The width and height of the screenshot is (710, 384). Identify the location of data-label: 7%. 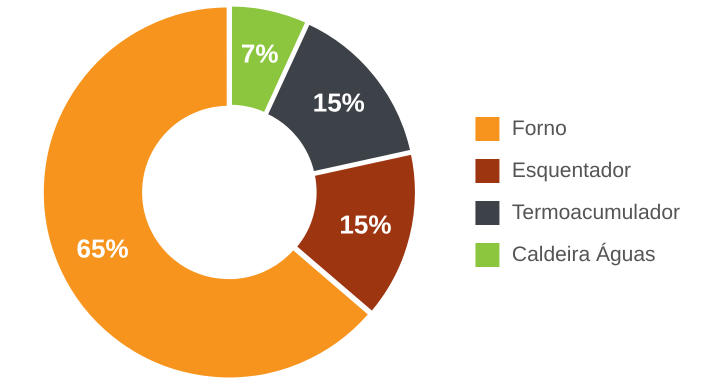
(259, 53).